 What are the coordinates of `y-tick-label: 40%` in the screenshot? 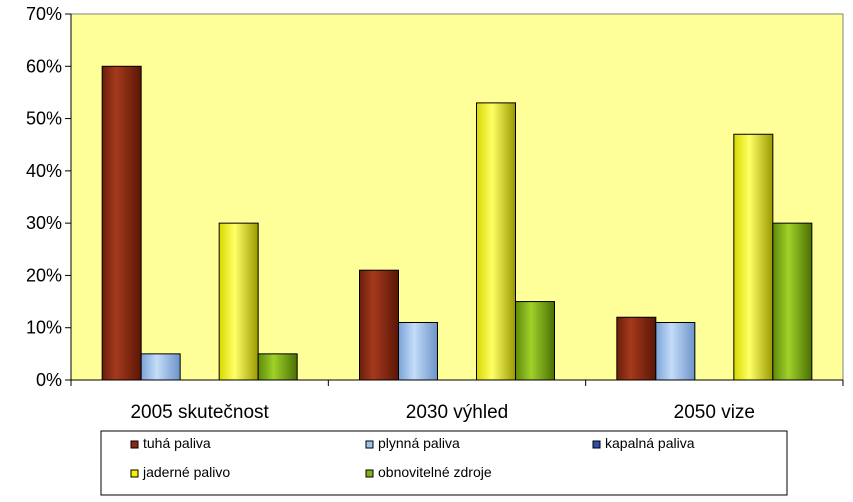 It's located at (44, 171).